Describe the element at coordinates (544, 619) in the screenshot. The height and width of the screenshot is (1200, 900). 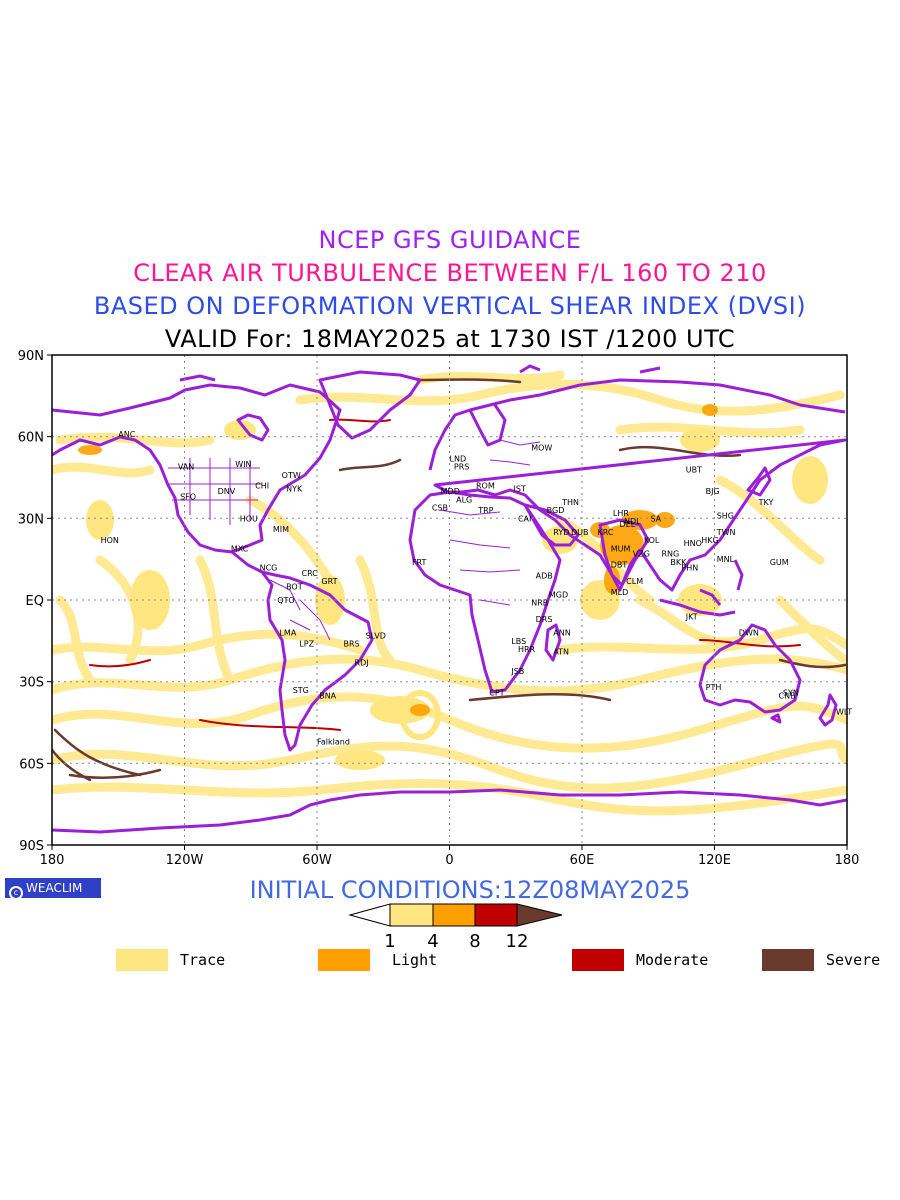
I see `station-label: DRS` at that location.